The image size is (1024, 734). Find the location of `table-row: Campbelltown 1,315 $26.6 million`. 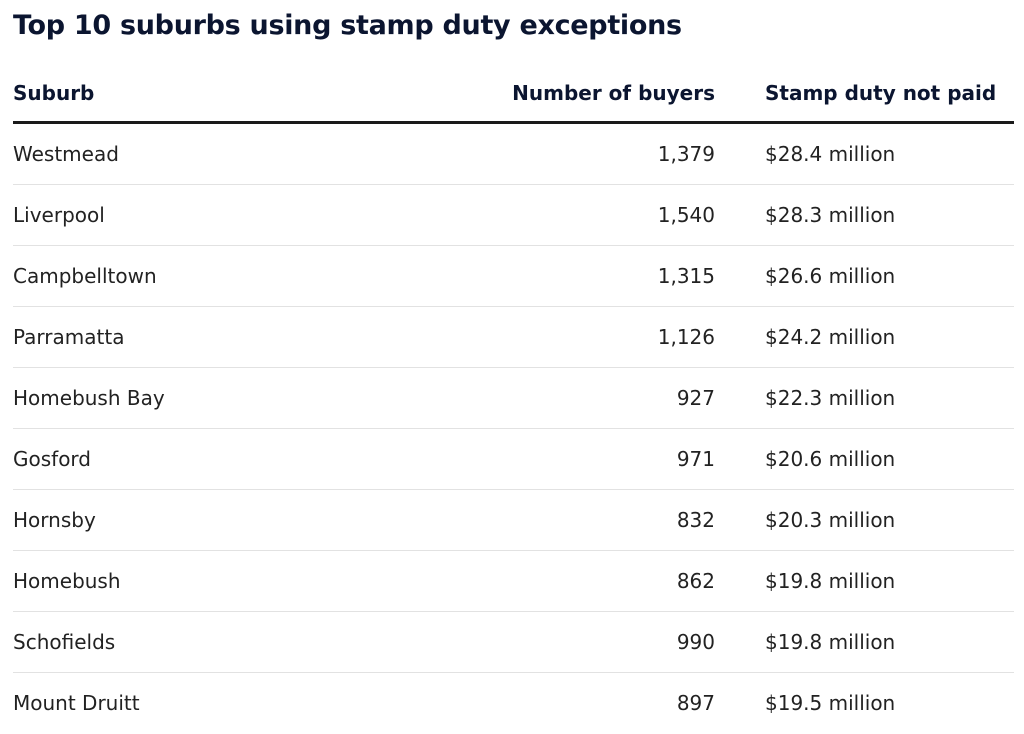

table-row: Campbelltown 1,315 $26.6 million is located at coordinates (513, 276).